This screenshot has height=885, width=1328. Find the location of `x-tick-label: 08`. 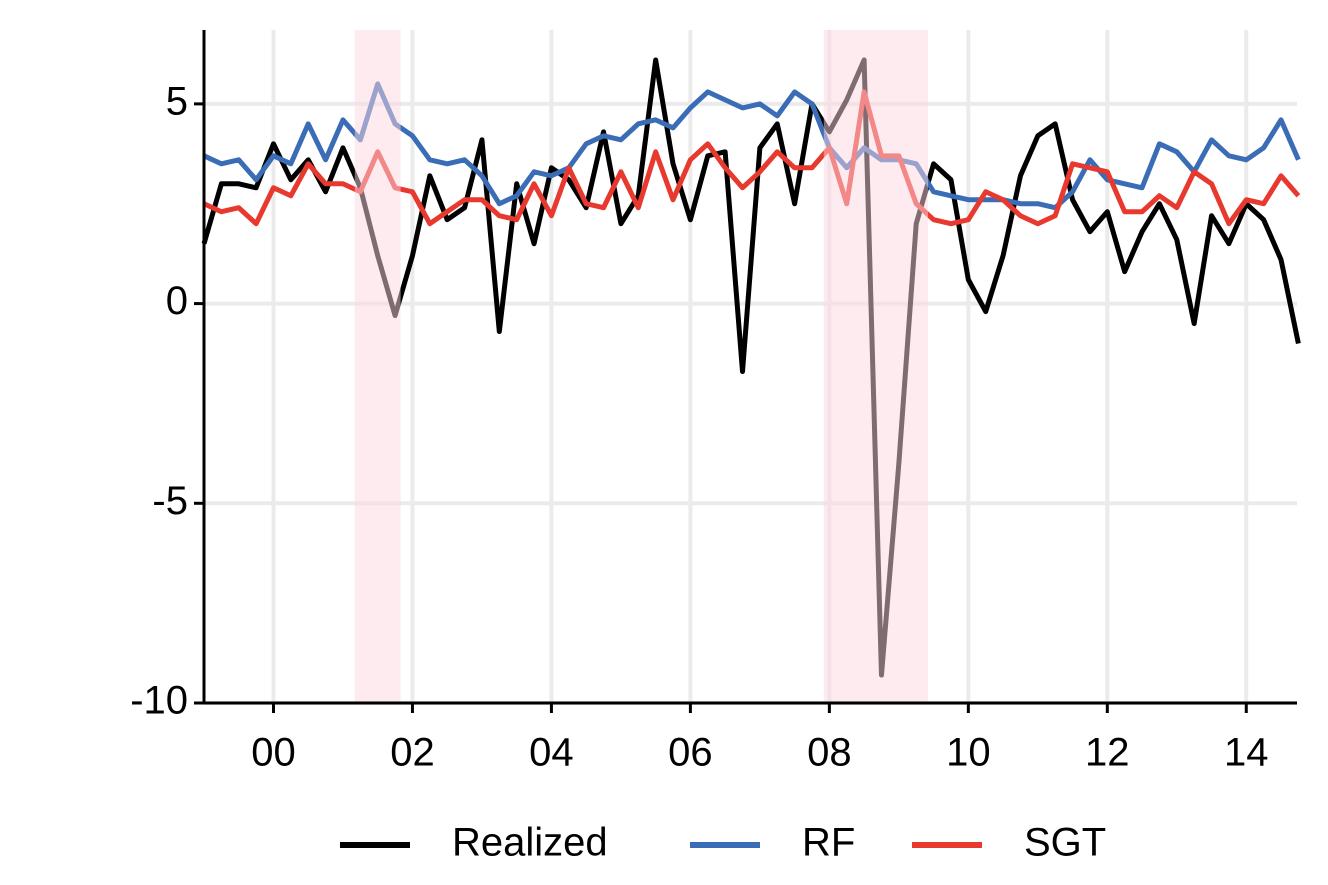

x-tick-label: 08 is located at coordinates (829, 753).